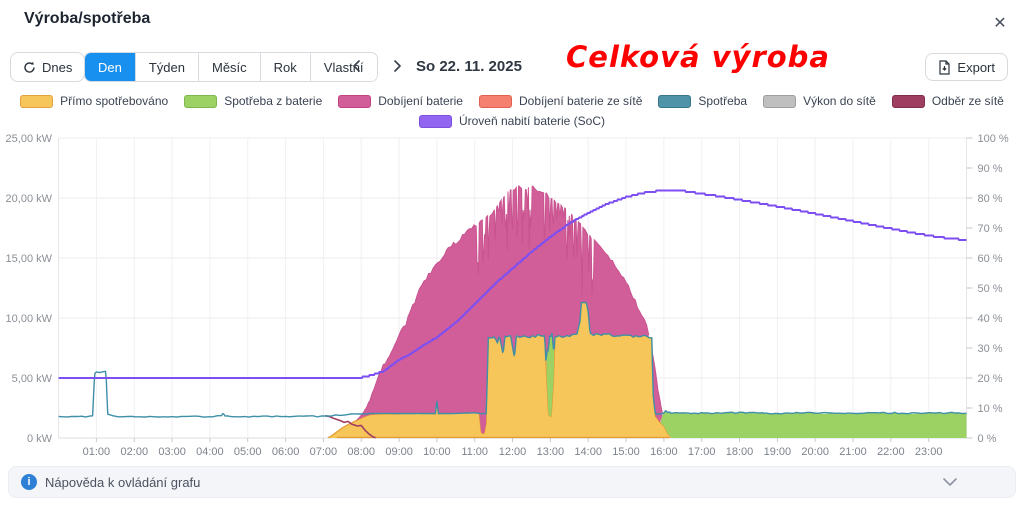 This screenshot has height=505, width=1024. What do you see at coordinates (990, 289) in the screenshot?
I see `y-right-tick-label: 50 %` at bounding box center [990, 289].